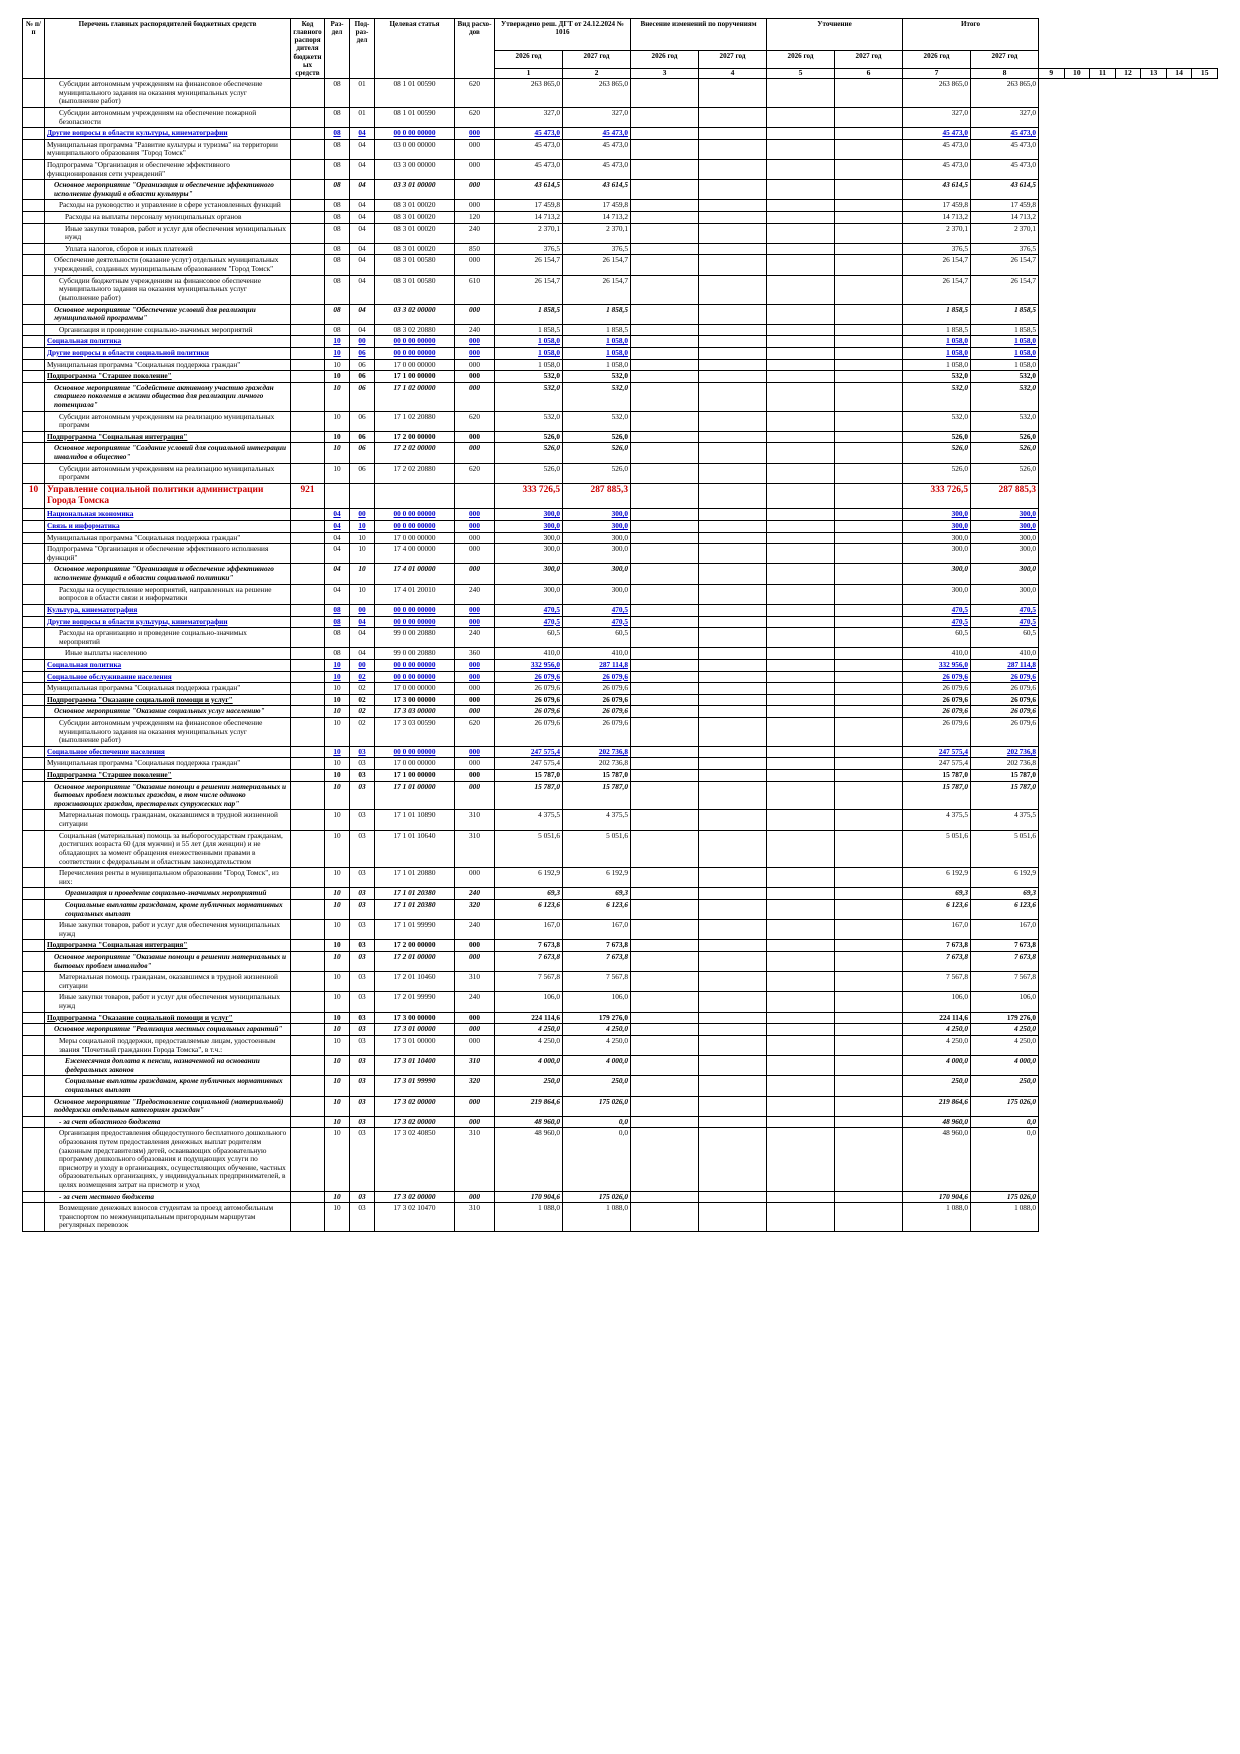  I want to click on cell-target-article: 17 3 00 00000, so click(414, 1018).